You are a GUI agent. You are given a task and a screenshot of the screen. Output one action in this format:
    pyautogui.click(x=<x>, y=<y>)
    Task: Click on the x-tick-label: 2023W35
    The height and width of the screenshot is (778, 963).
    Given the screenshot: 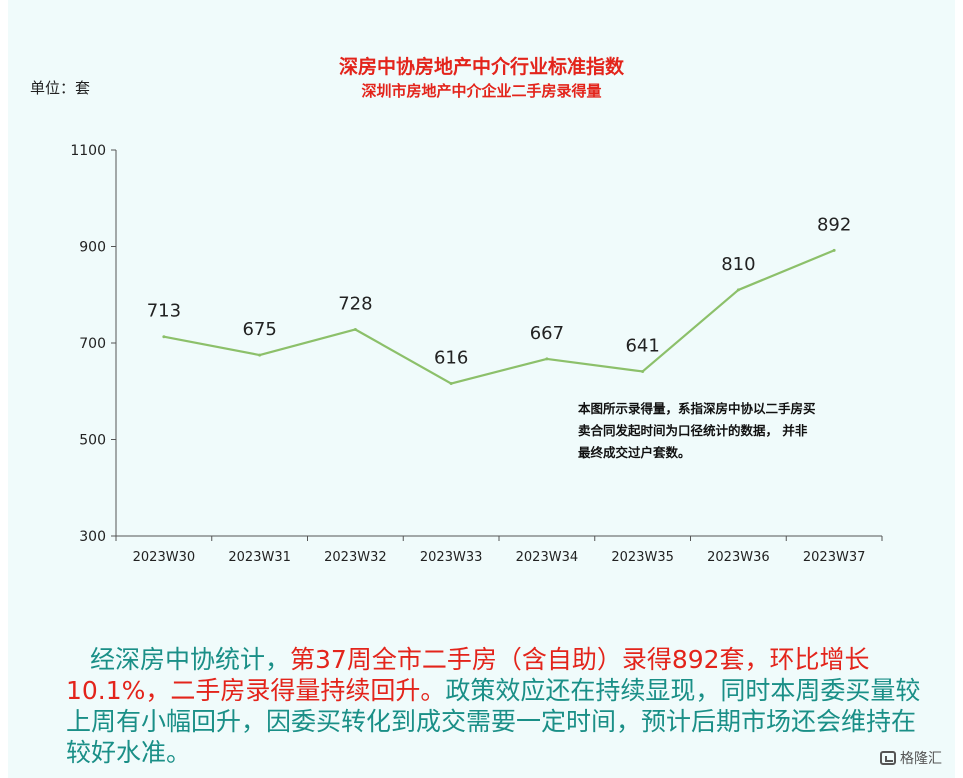 What is the action you would take?
    pyautogui.click(x=642, y=557)
    